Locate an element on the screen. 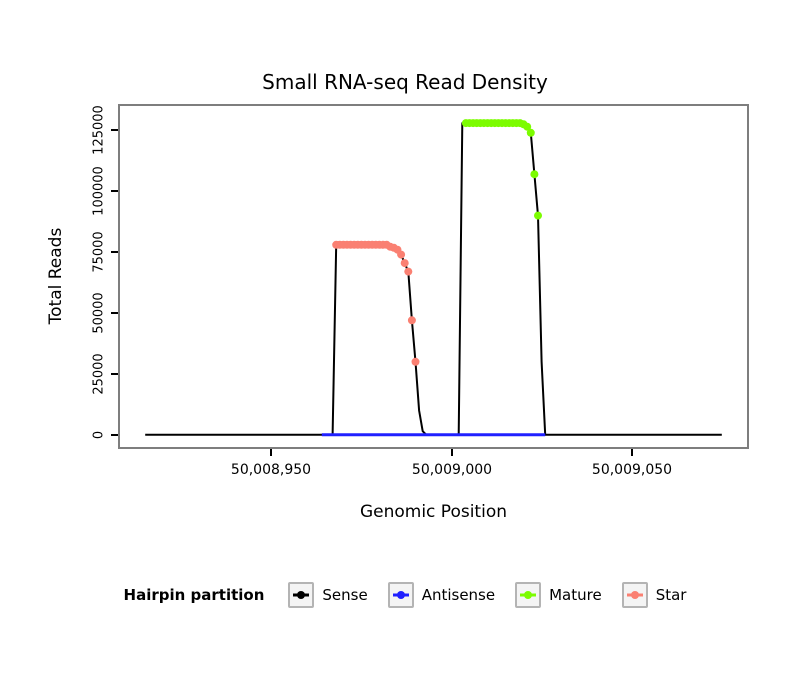 The width and height of the screenshot is (810, 690). legend-item-mature: Mature is located at coordinates (558, 595).